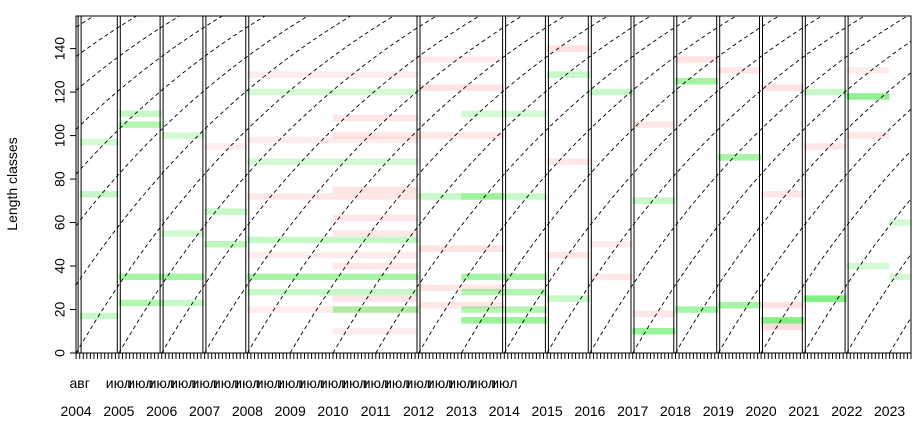 The image size is (919, 430). What do you see at coordinates (204, 411) in the screenshot?
I see `x-year-label: 2007` at bounding box center [204, 411].